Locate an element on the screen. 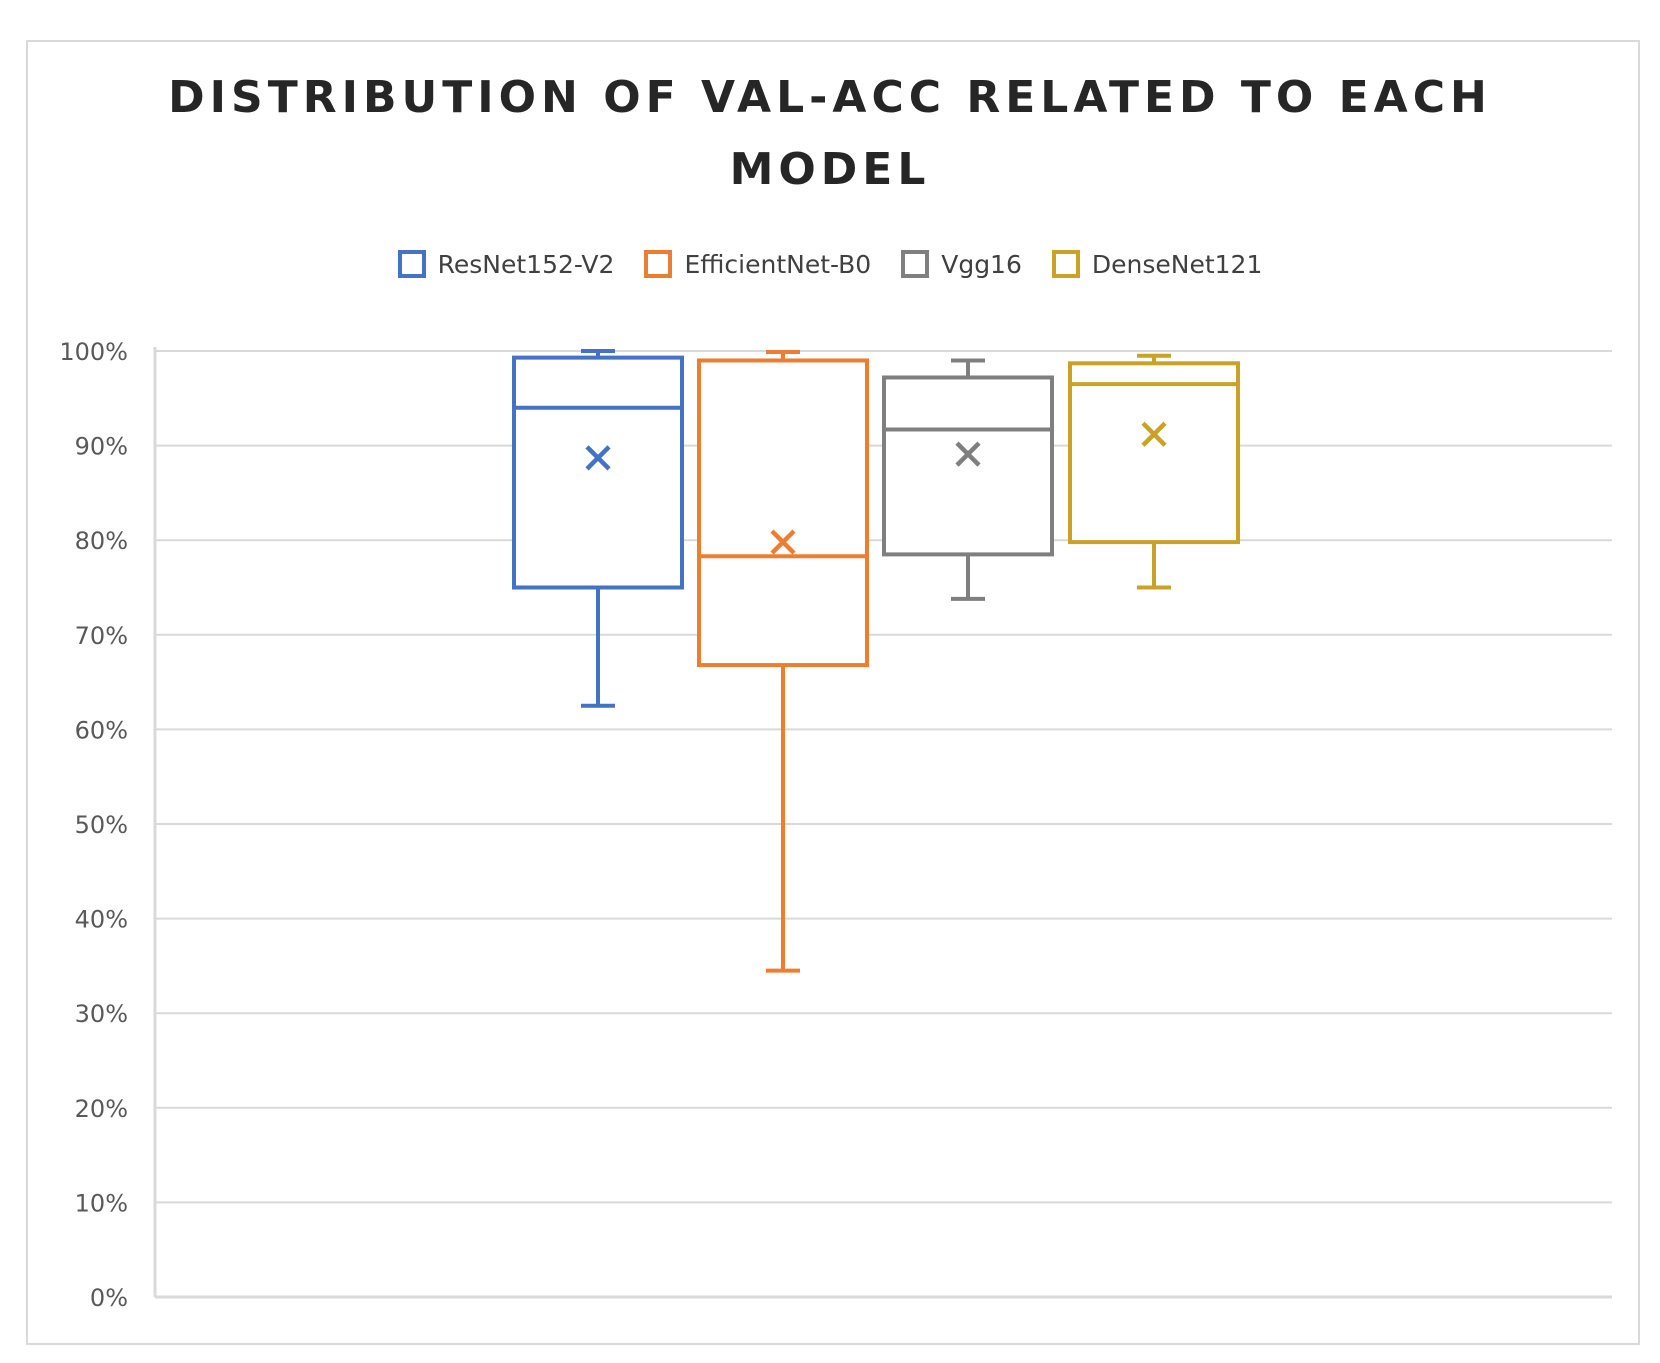  legend-label: Vgg16 is located at coordinates (981, 264).